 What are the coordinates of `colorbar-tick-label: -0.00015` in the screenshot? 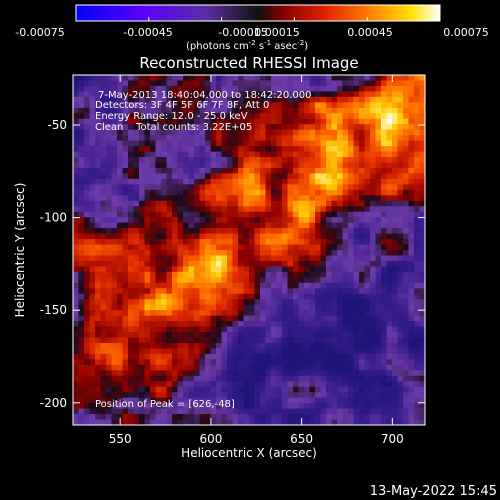 It's located at (242, 32).